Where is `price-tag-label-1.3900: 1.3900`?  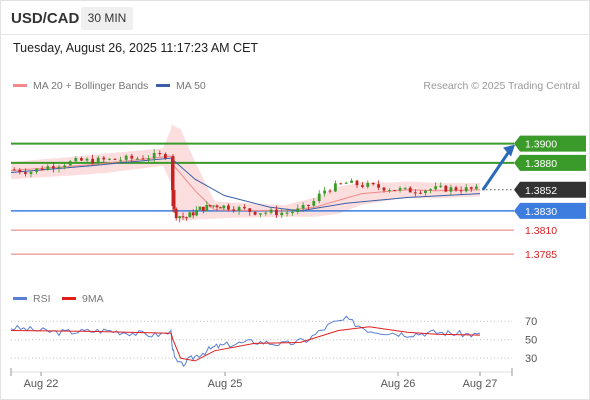 price-tag-label-1.3900: 1.3900 is located at coordinates (541, 145).